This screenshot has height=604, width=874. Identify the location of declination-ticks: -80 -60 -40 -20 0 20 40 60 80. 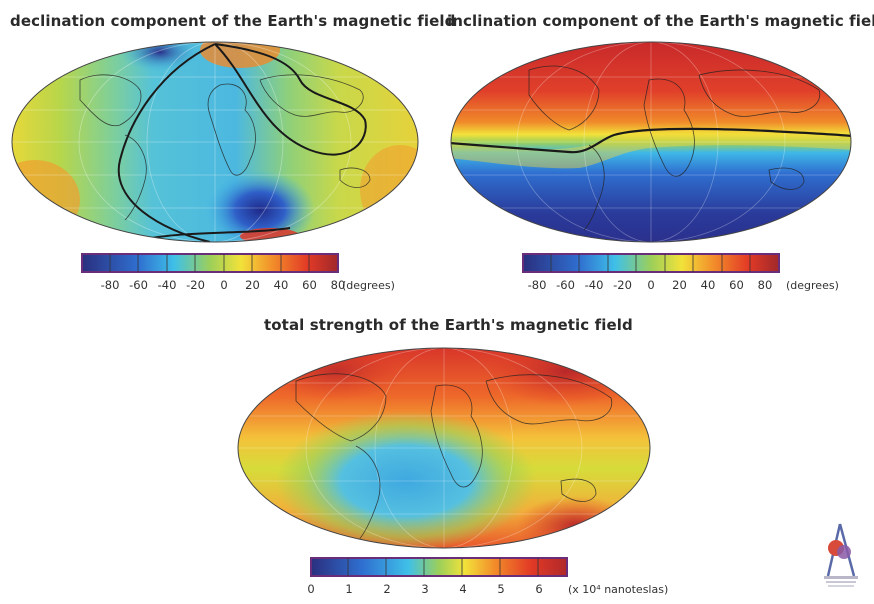
(437, 285).